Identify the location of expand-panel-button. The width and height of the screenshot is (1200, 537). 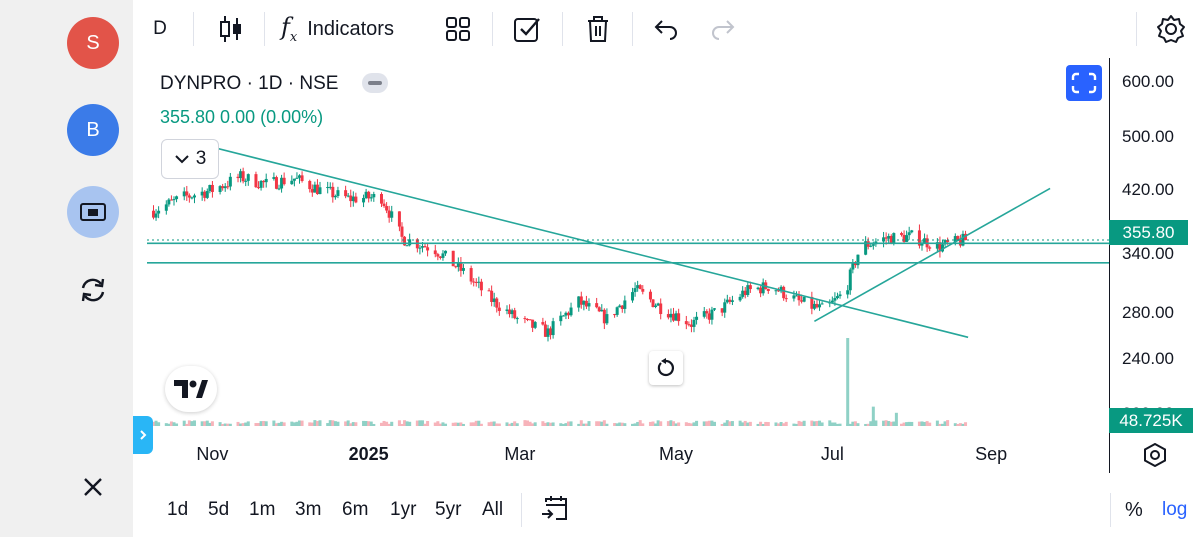
(143, 435).